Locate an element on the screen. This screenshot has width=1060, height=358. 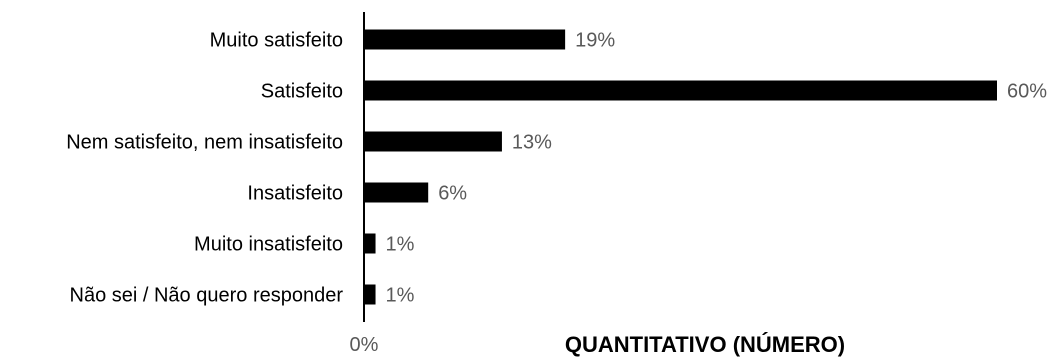
category-label: Não sei / Não quero responder is located at coordinates (207, 296).